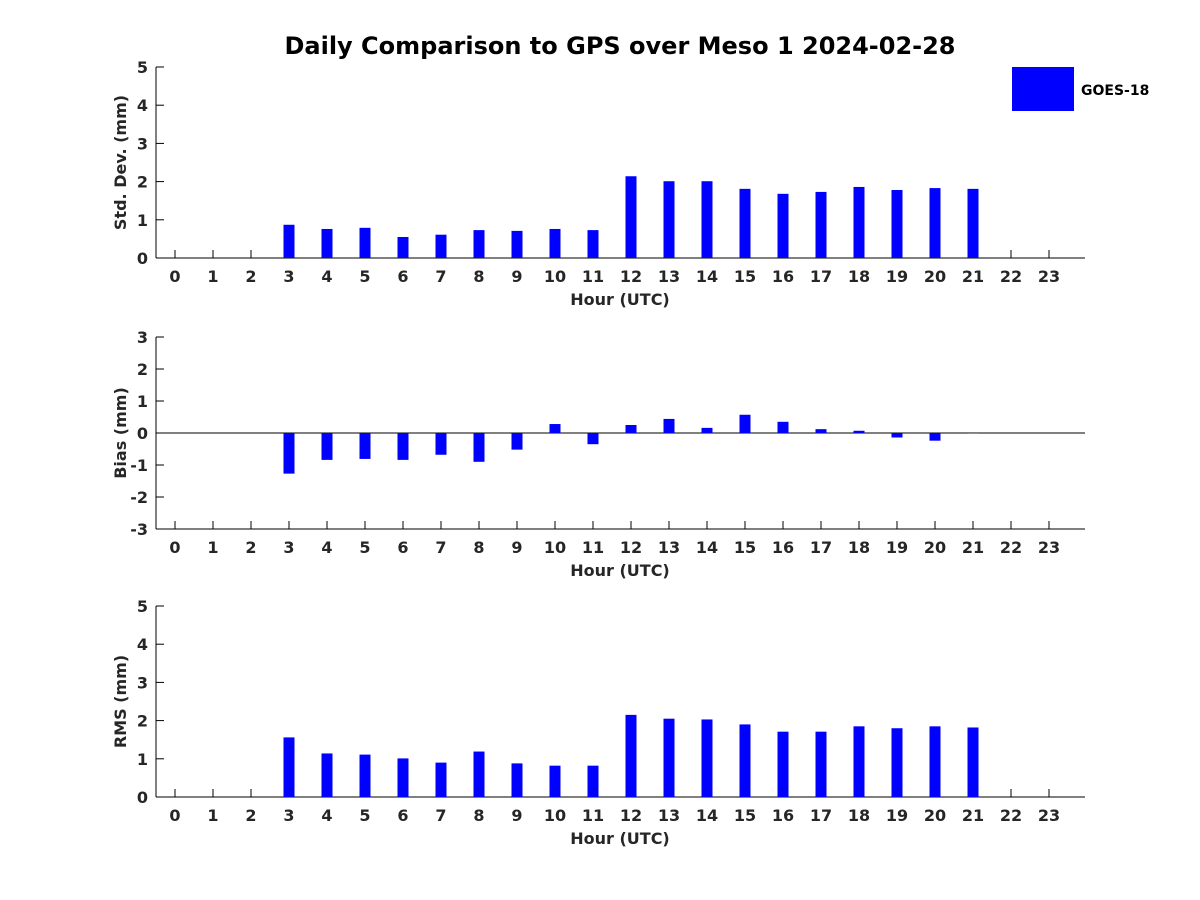  What do you see at coordinates (973, 547) in the screenshot?
I see `x-tick-label: 21` at bounding box center [973, 547].